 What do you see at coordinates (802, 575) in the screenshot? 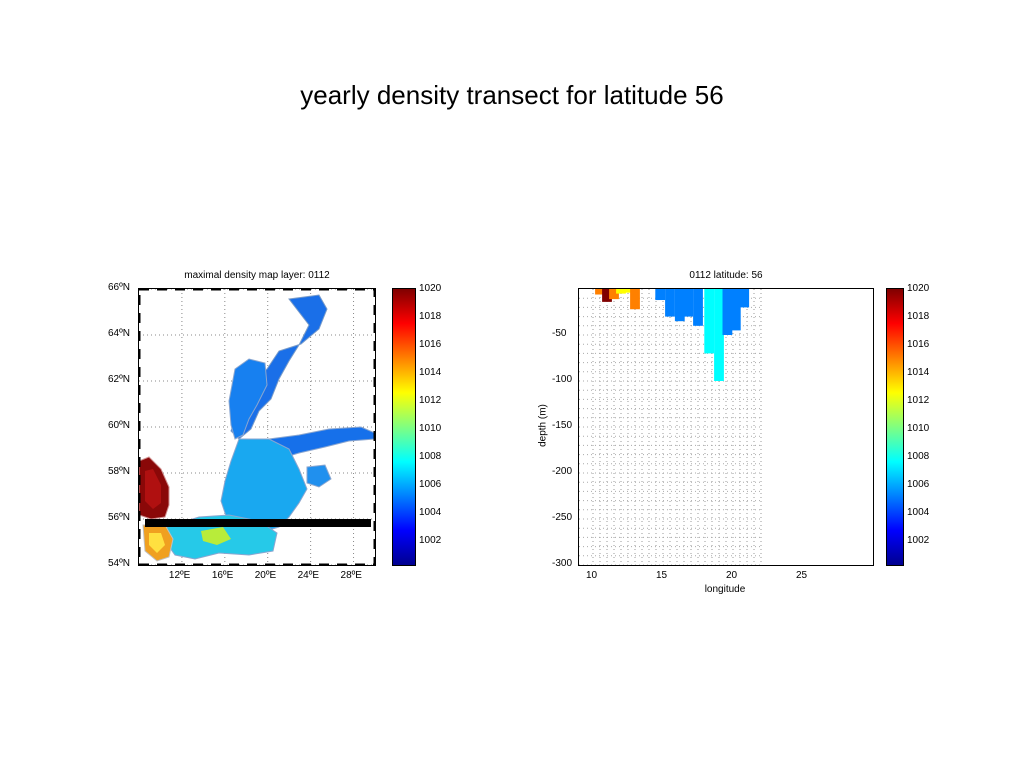
I see `transect-x-tick-label: 25` at bounding box center [802, 575].